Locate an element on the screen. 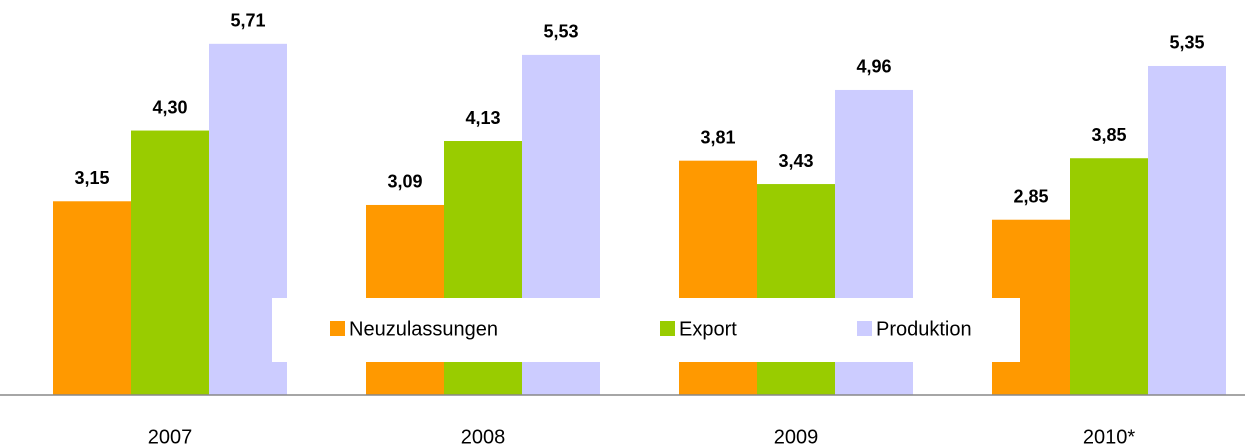  value-label: 3,81 is located at coordinates (717, 137).